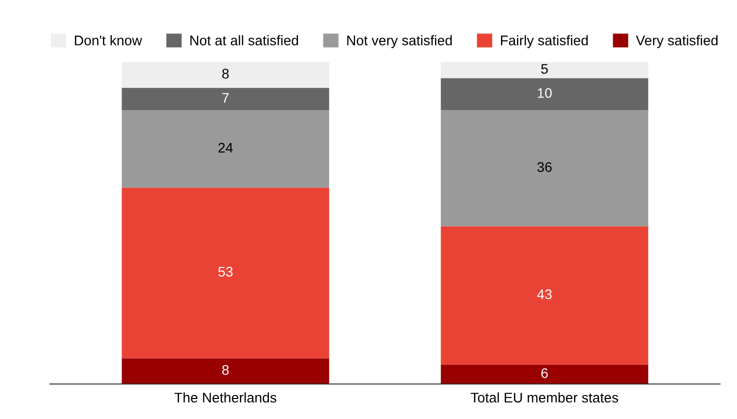 This screenshot has height=419, width=737. What do you see at coordinates (544, 397) in the screenshot?
I see `x-tick-label: Total EU member states` at bounding box center [544, 397].